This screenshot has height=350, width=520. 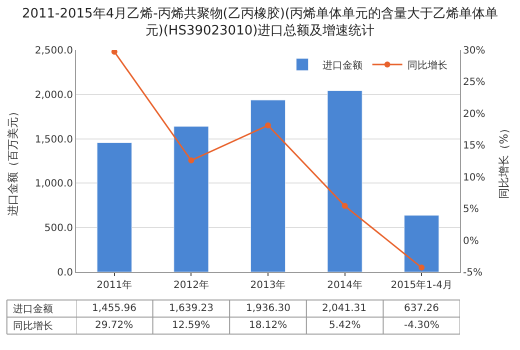 What do you see at coordinates (191, 285) in the screenshot?
I see `x-tick-label: 2012年` at bounding box center [191, 285].